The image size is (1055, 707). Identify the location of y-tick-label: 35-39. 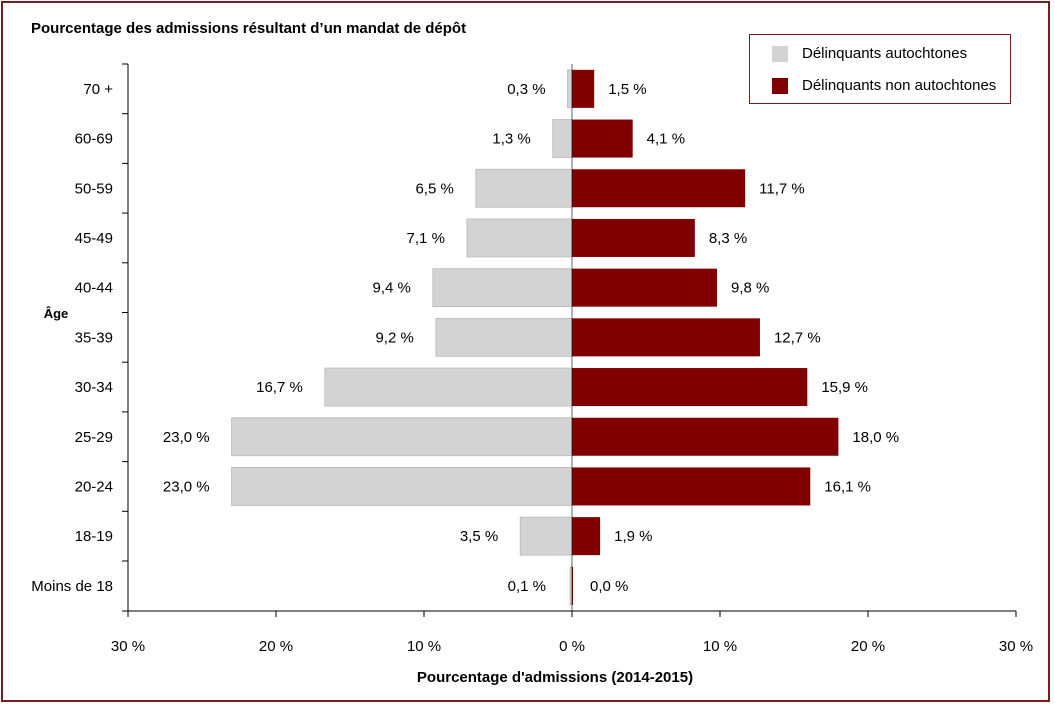
(94, 337).